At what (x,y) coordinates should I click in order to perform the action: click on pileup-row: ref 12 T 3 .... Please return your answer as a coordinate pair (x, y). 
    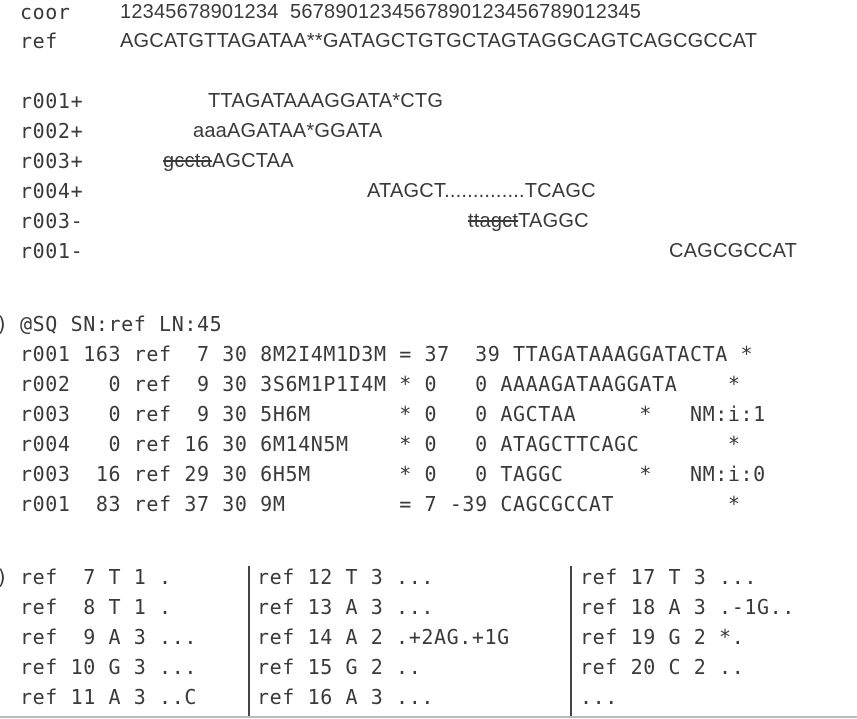
    Looking at the image, I should click on (345, 577).